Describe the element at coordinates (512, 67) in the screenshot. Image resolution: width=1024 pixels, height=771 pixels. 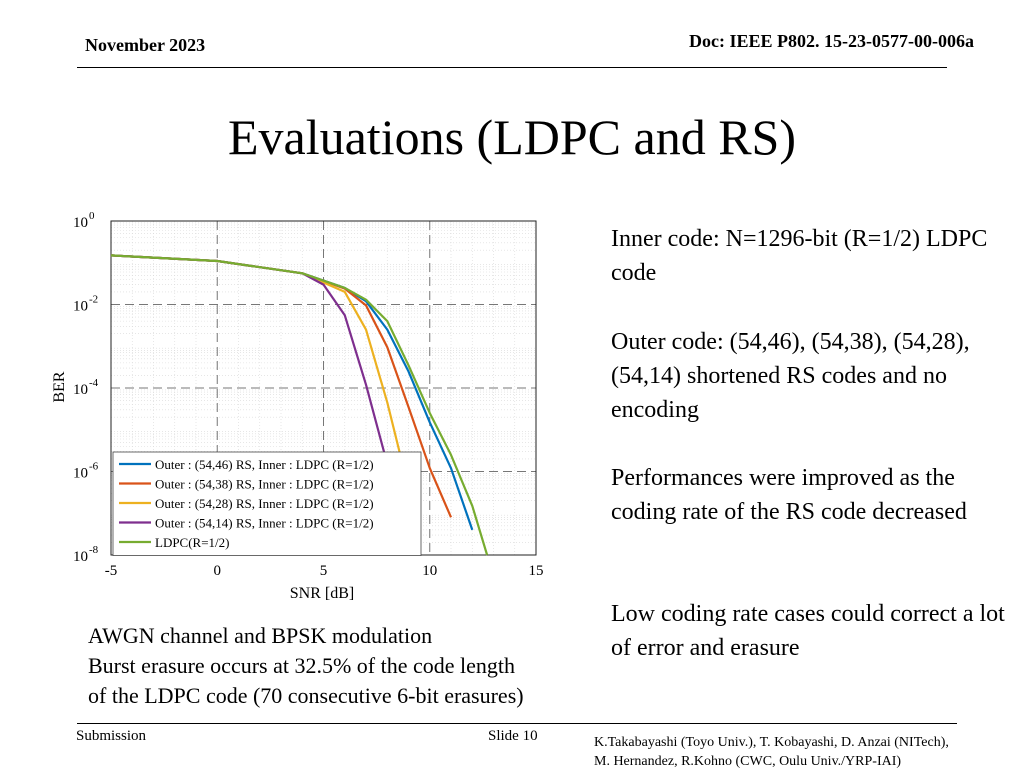
I see `header-divider` at that location.